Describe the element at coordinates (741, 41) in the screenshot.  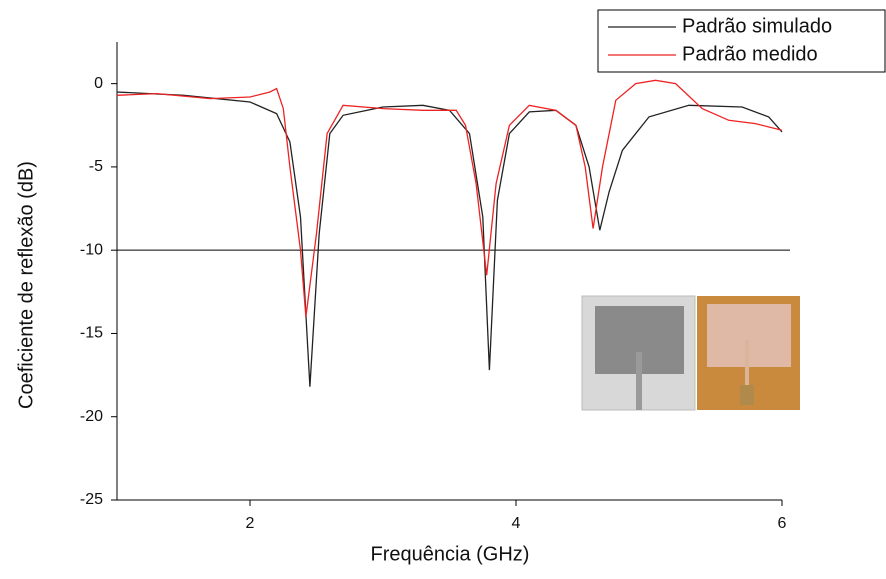
I see `legend-box` at that location.